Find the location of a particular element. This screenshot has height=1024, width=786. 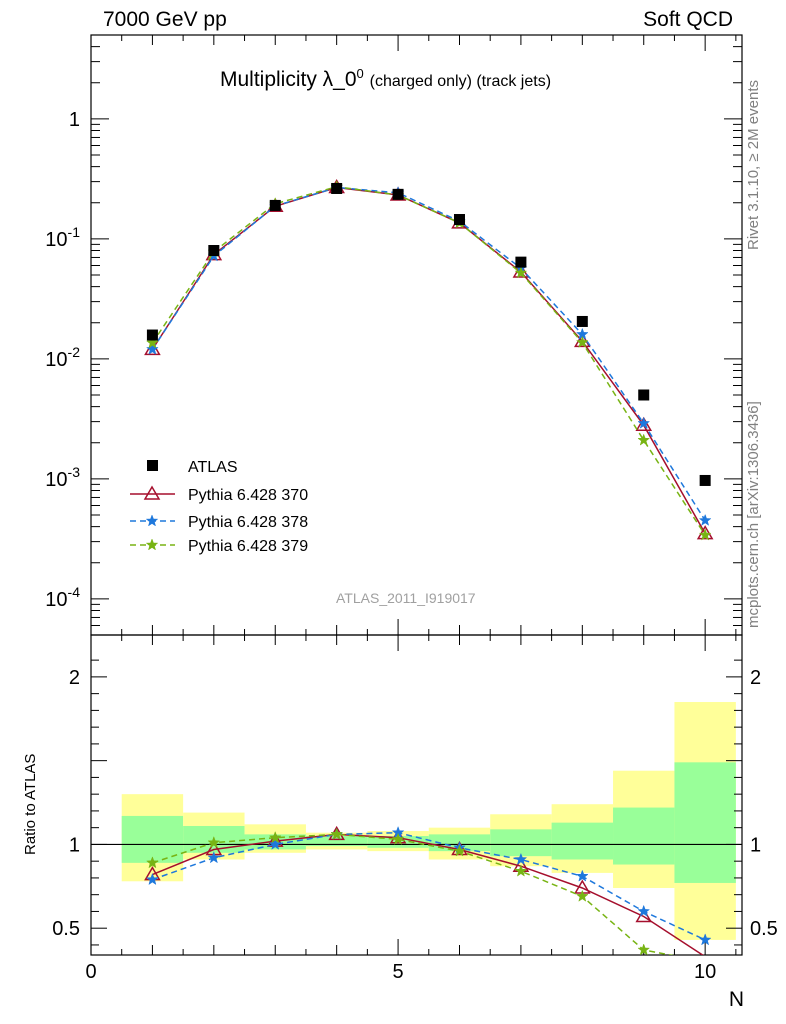

ratio-y-tick-label: 1 is located at coordinates (74, 845).